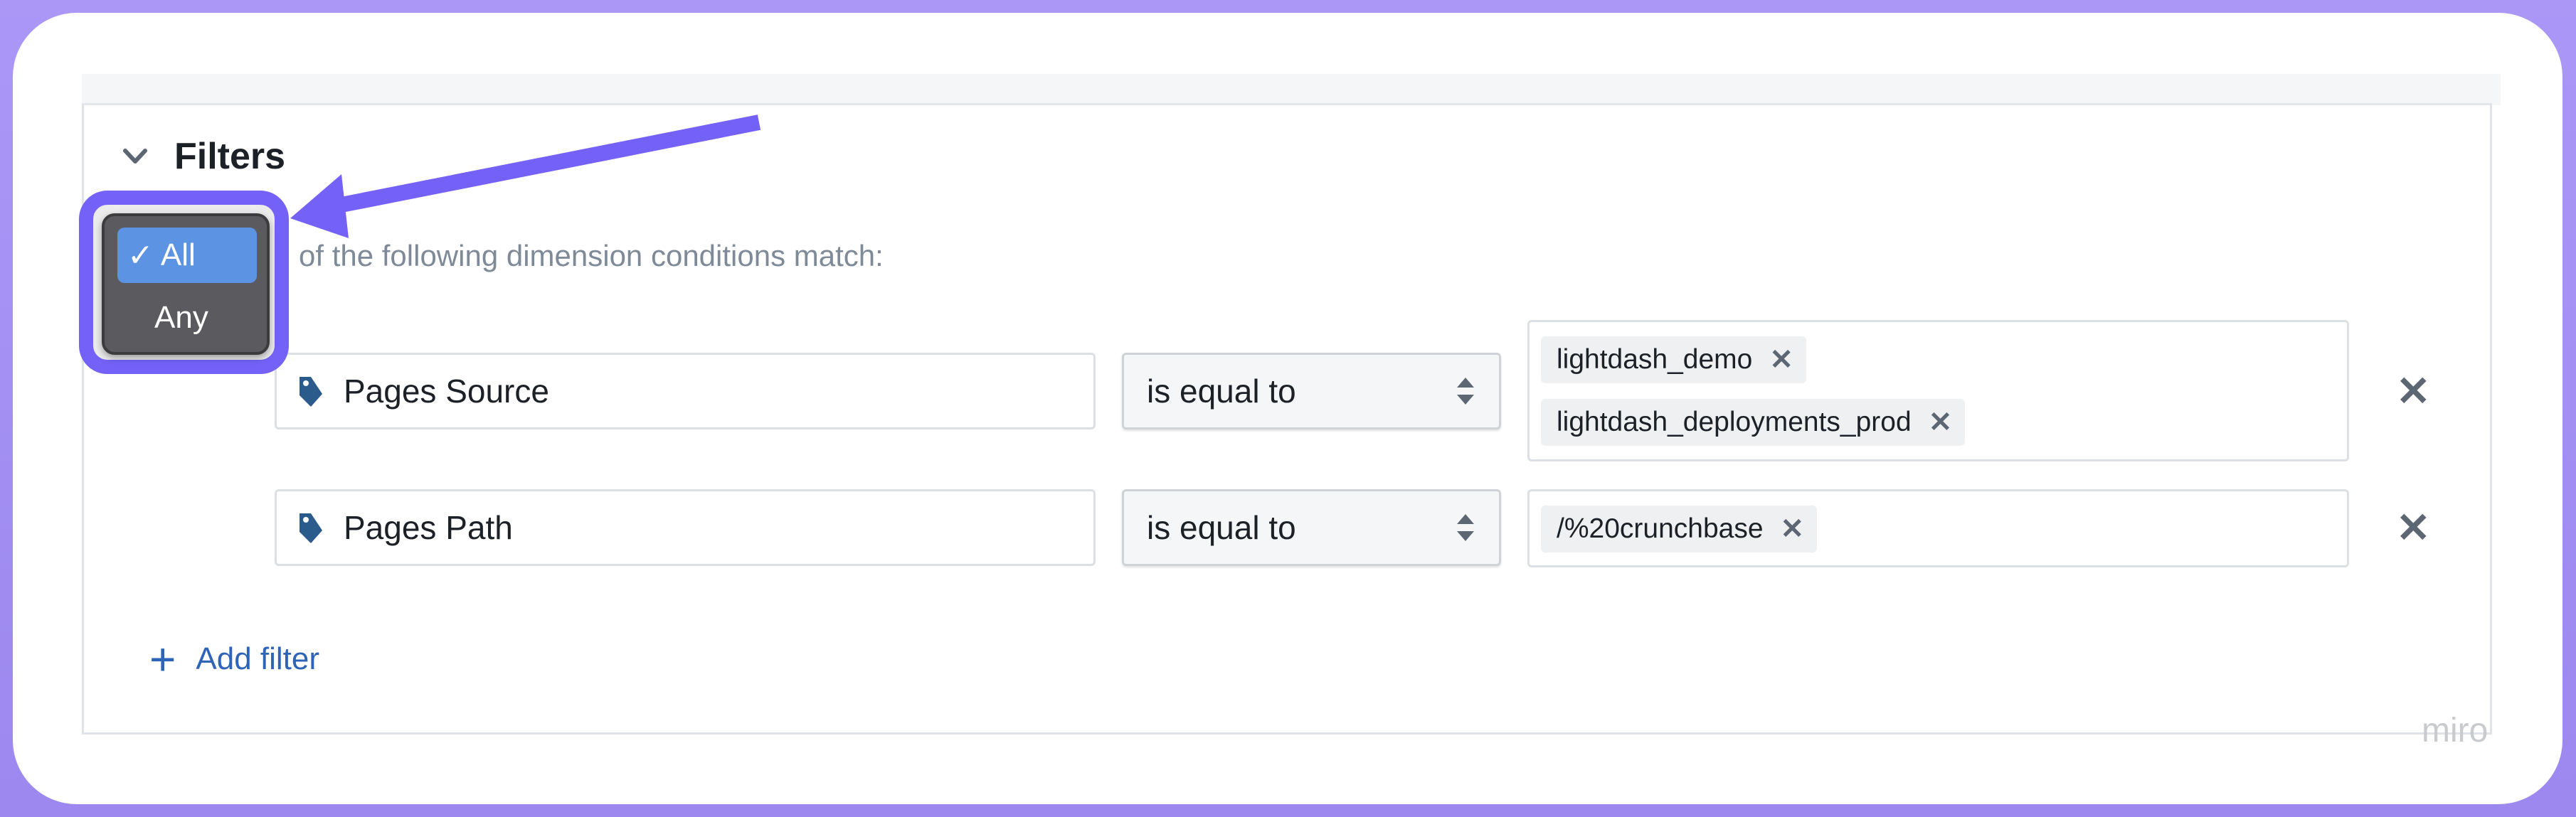 The image size is (2576, 817). What do you see at coordinates (230, 156) in the screenshot?
I see `filters-title: Filters` at bounding box center [230, 156].